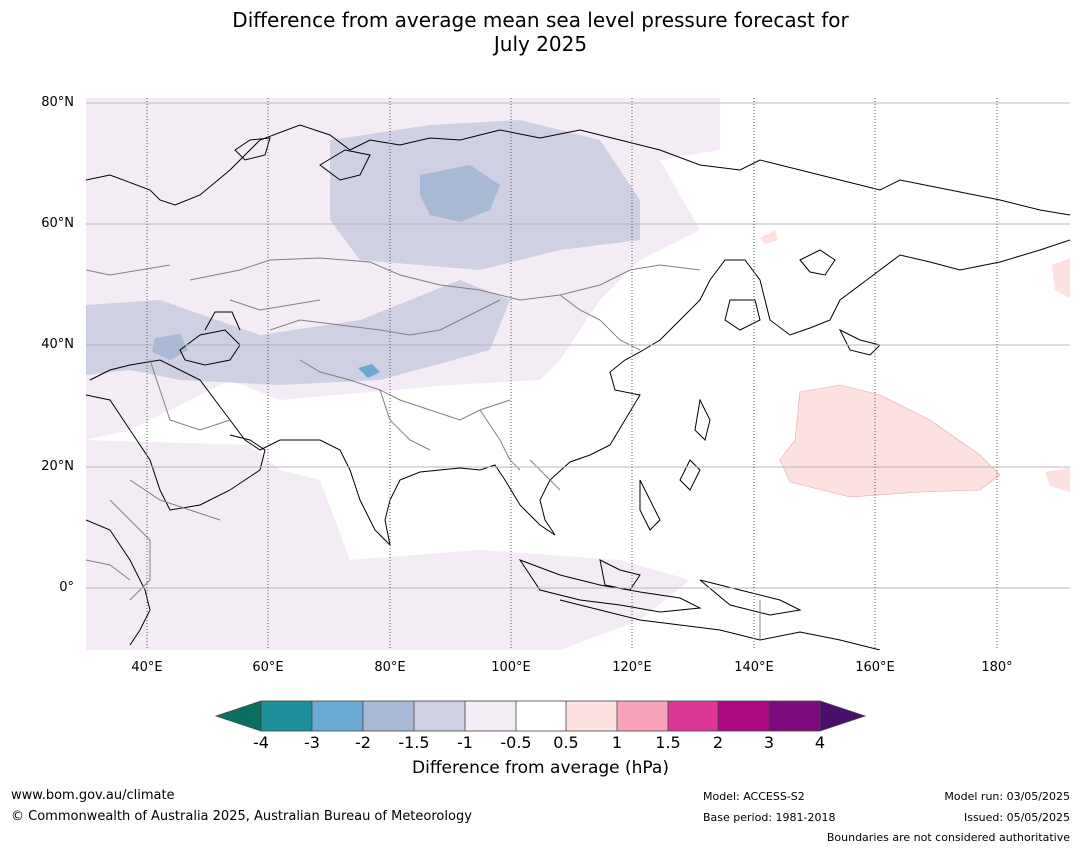 Image resolution: width=1081 pixels, height=850 pixels. Describe the element at coordinates (769, 817) in the screenshot. I see `footer-base-period: Base period: 1981-2018` at that location.